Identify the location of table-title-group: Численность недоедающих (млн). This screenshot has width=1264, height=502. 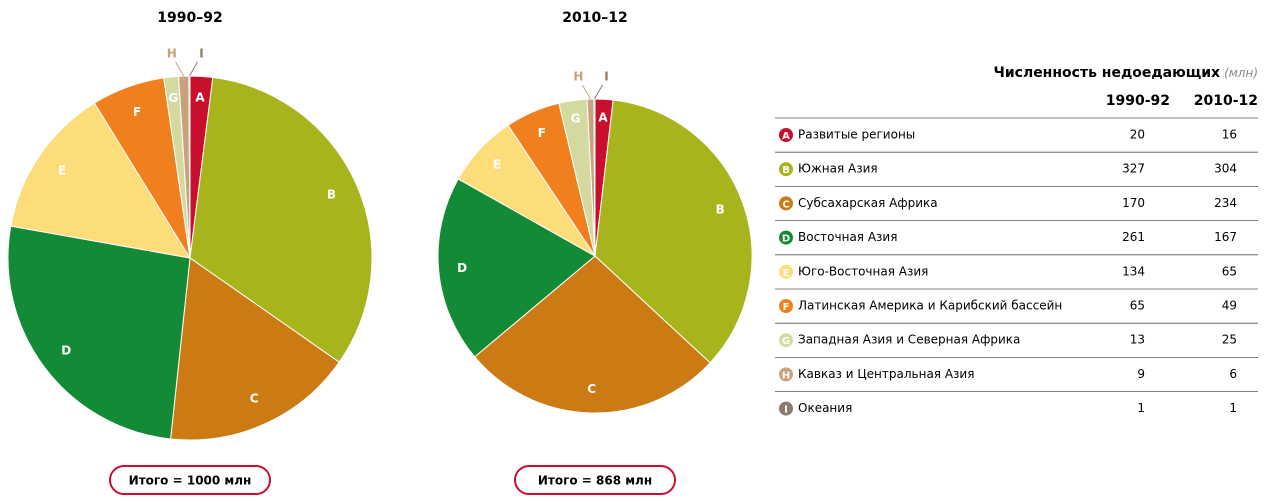
(1126, 73).